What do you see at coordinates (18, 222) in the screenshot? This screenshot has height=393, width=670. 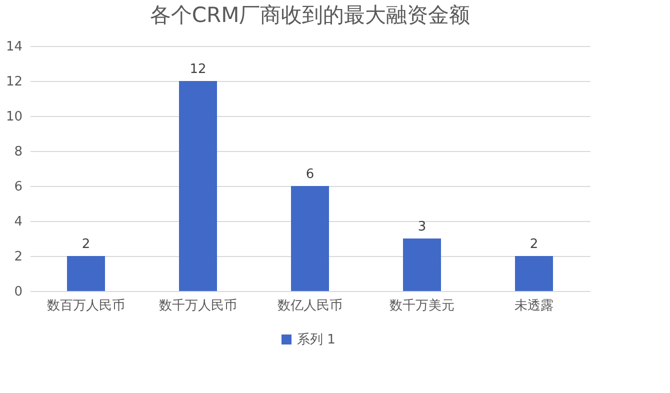 I see `y-tick-label: 4` at bounding box center [18, 222].